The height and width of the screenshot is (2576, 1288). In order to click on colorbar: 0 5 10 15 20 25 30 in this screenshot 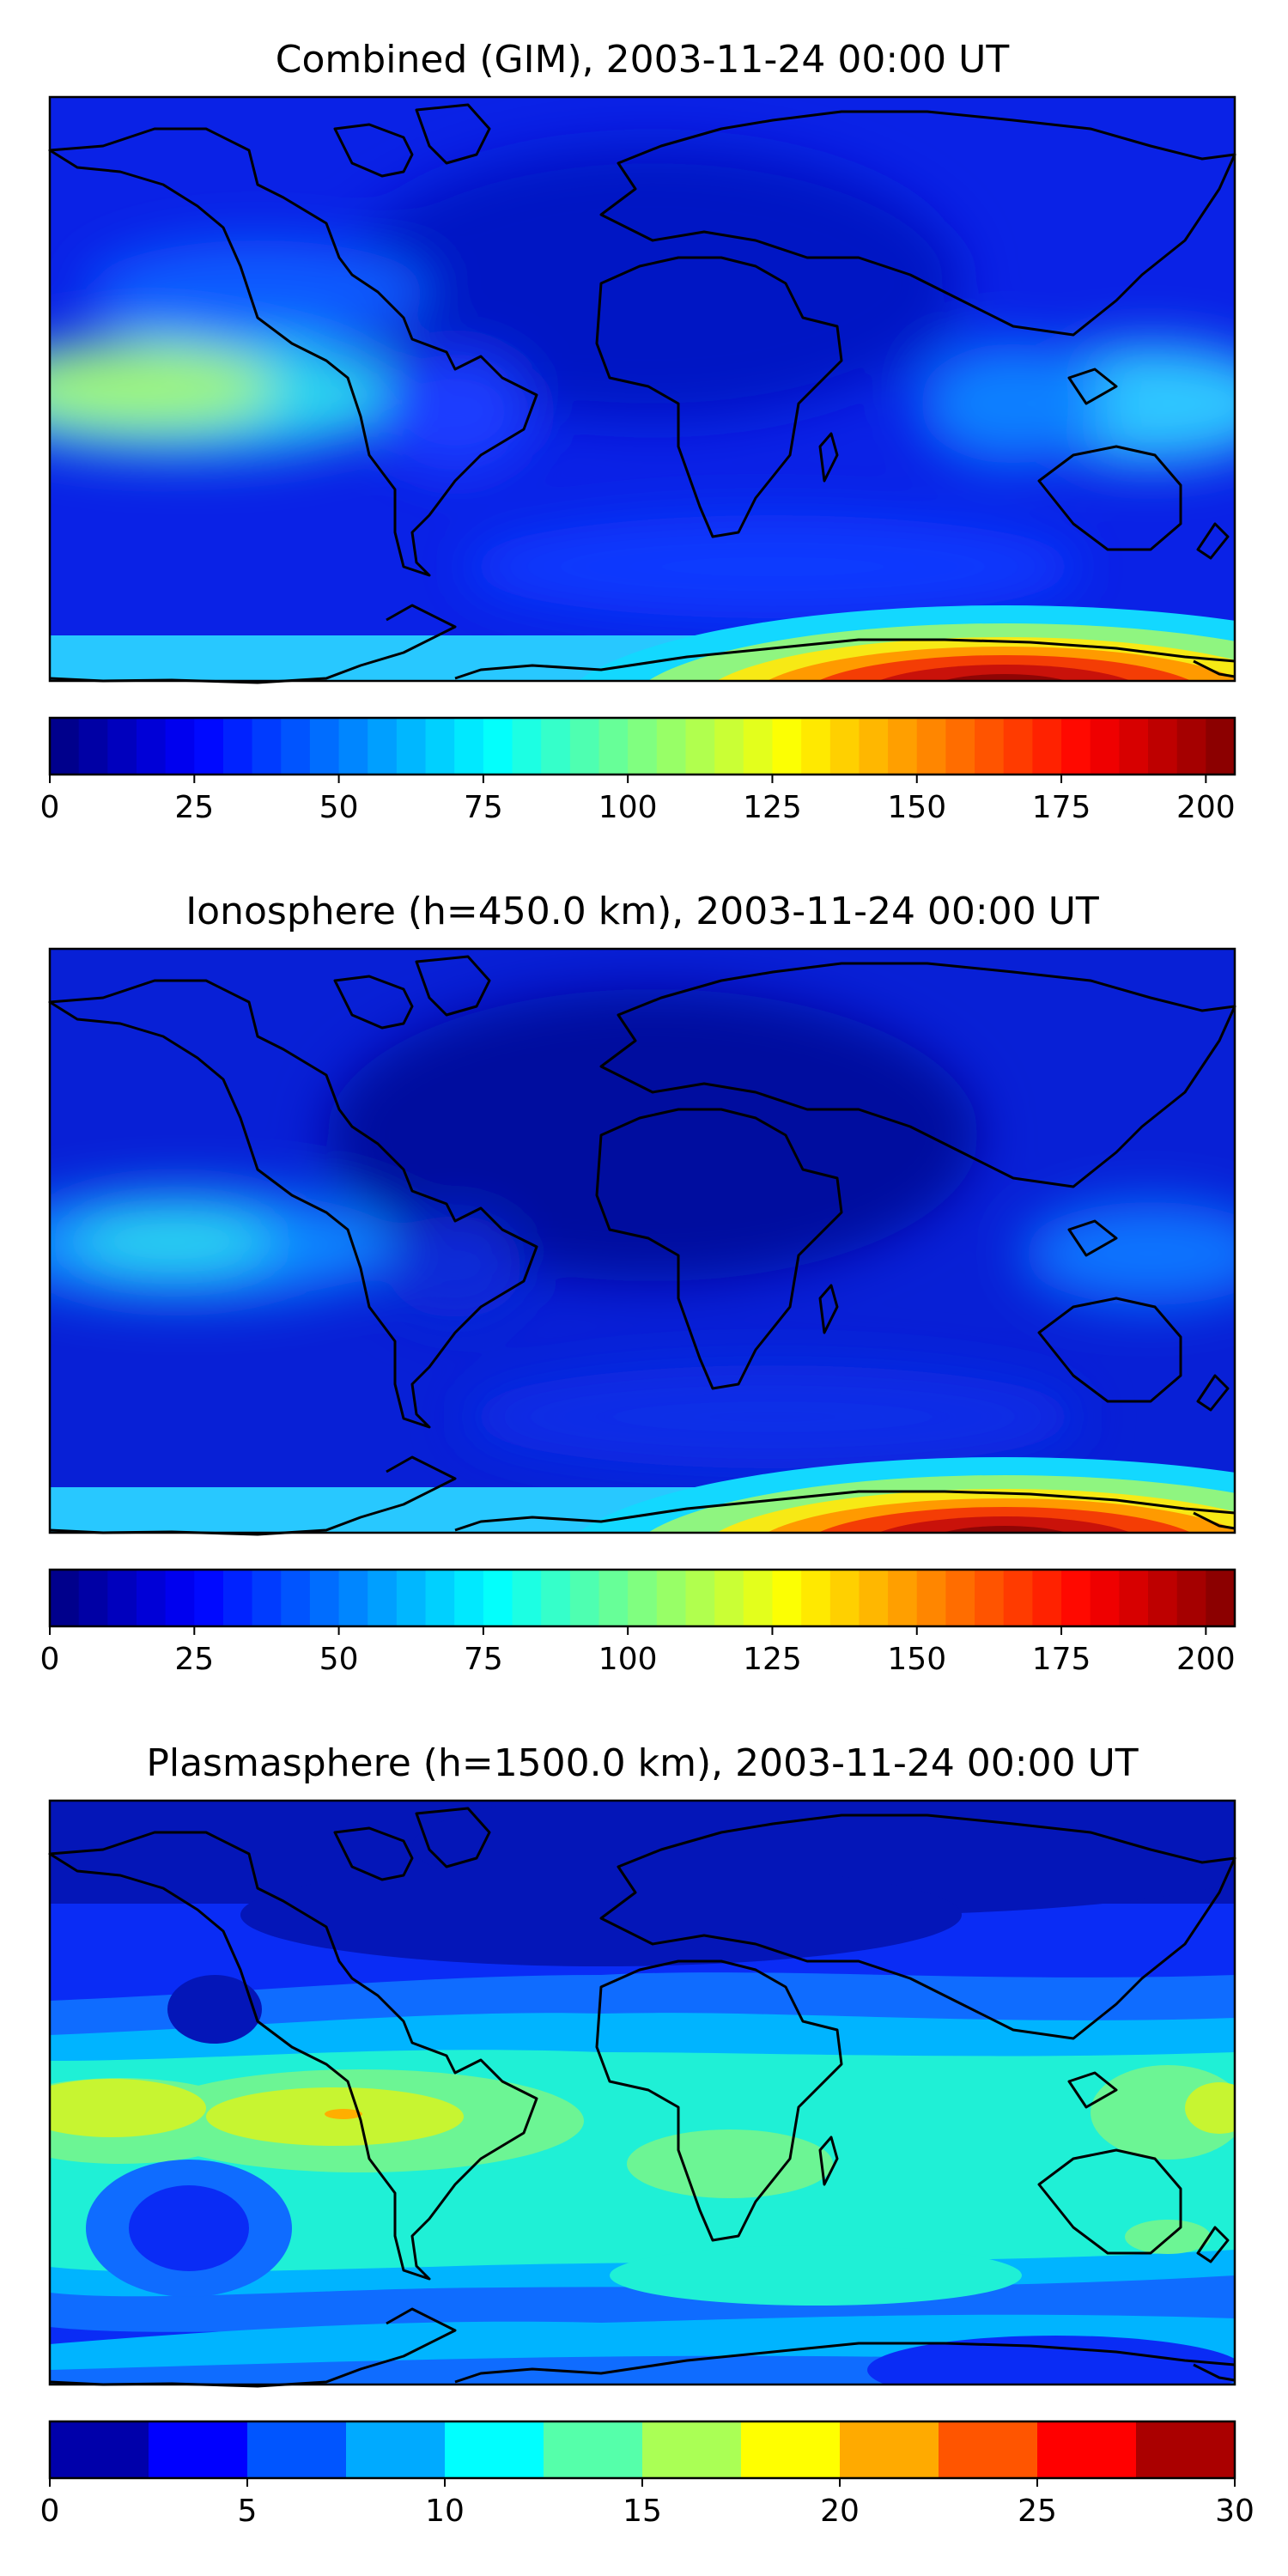, I will do `click(647, 2474)`.